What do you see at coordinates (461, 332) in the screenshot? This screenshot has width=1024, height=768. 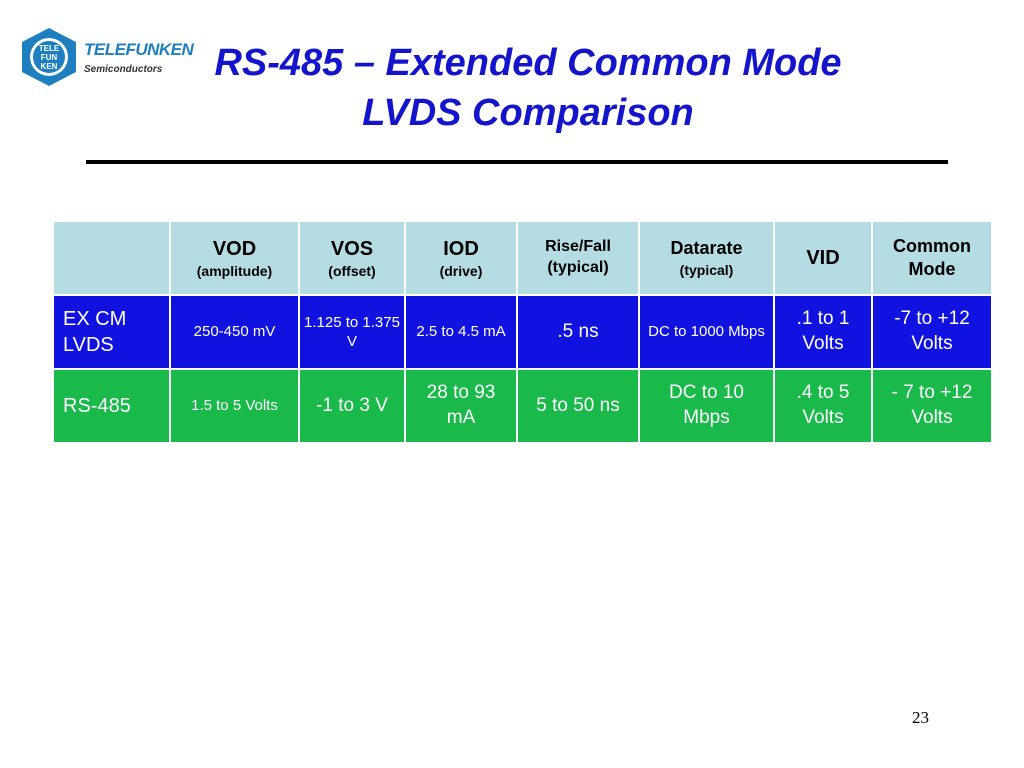 I see `cell-lvds-iod: 2.5 to 4.5 mA` at bounding box center [461, 332].